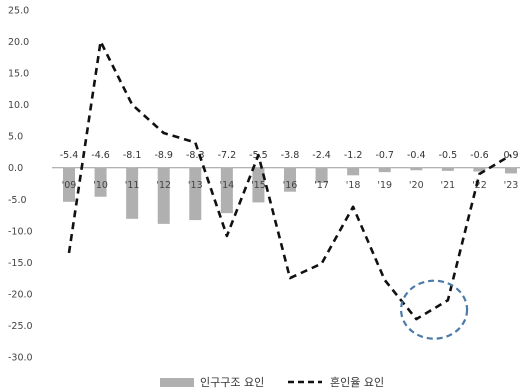  I want to click on bar-data-label: -0.7, so click(384, 155).